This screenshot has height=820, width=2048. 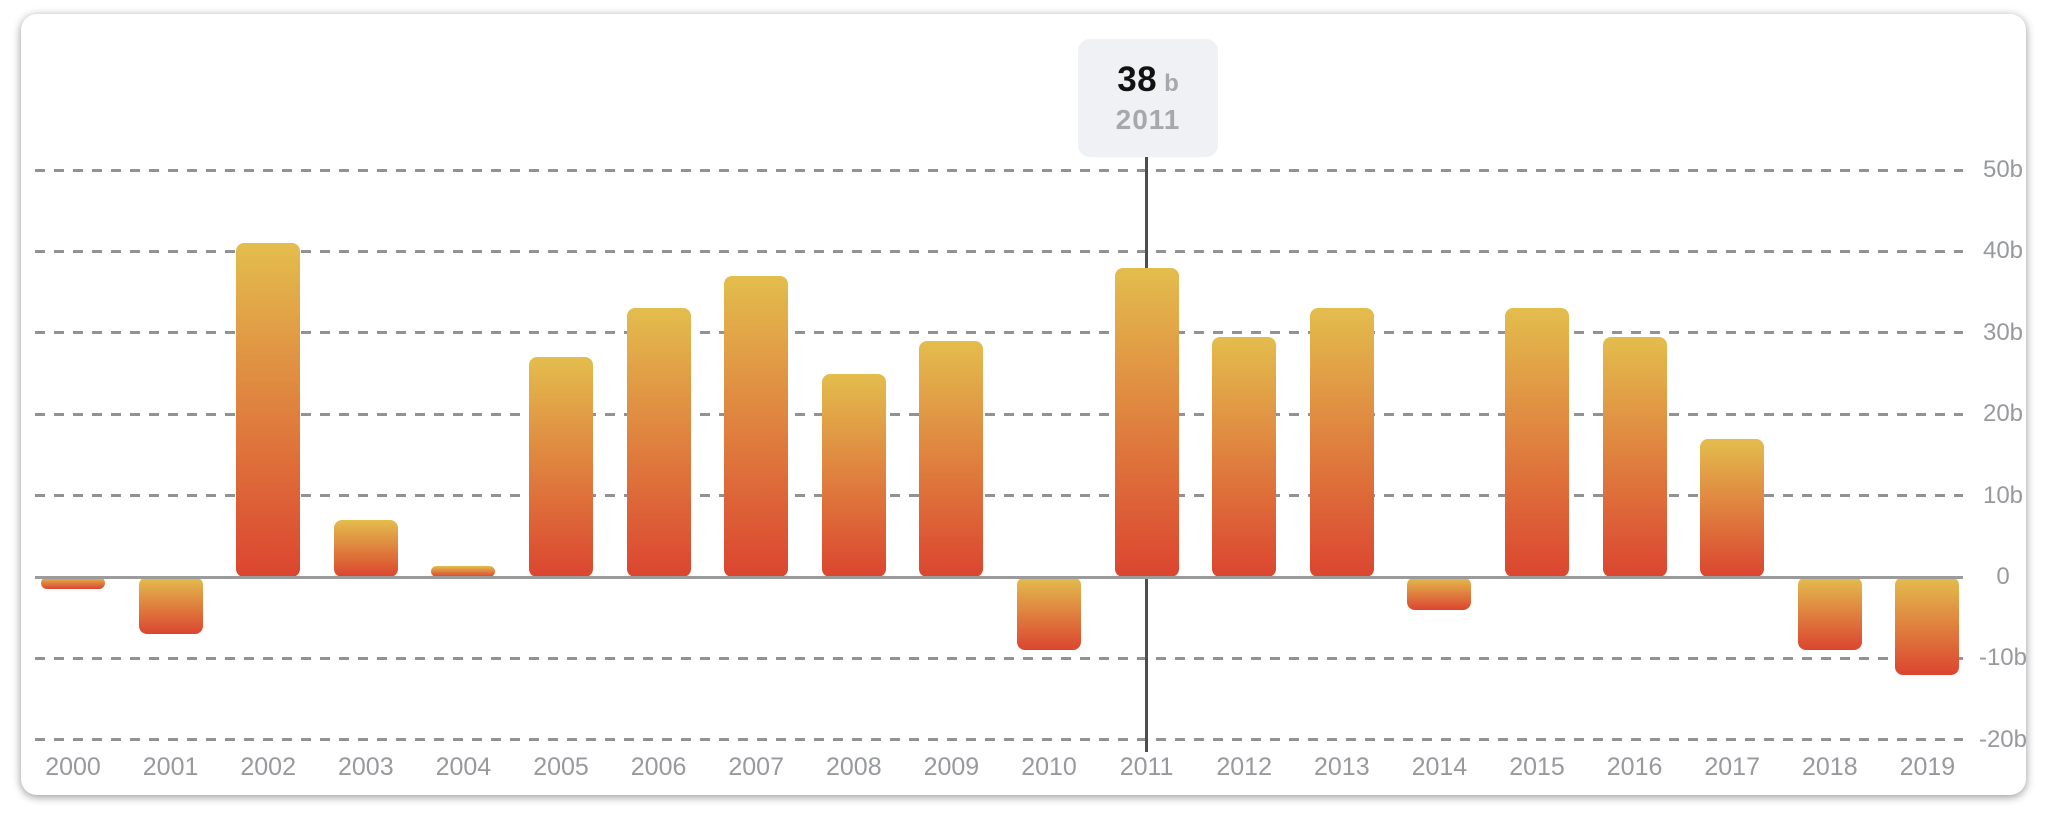 I want to click on gridline--10b, so click(x=999, y=658).